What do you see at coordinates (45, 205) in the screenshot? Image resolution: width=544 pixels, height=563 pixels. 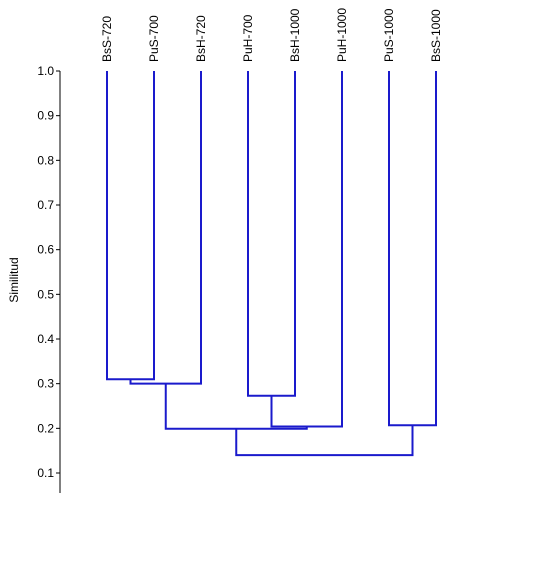 I see `y-tick-label: 0.7` at bounding box center [45, 205].